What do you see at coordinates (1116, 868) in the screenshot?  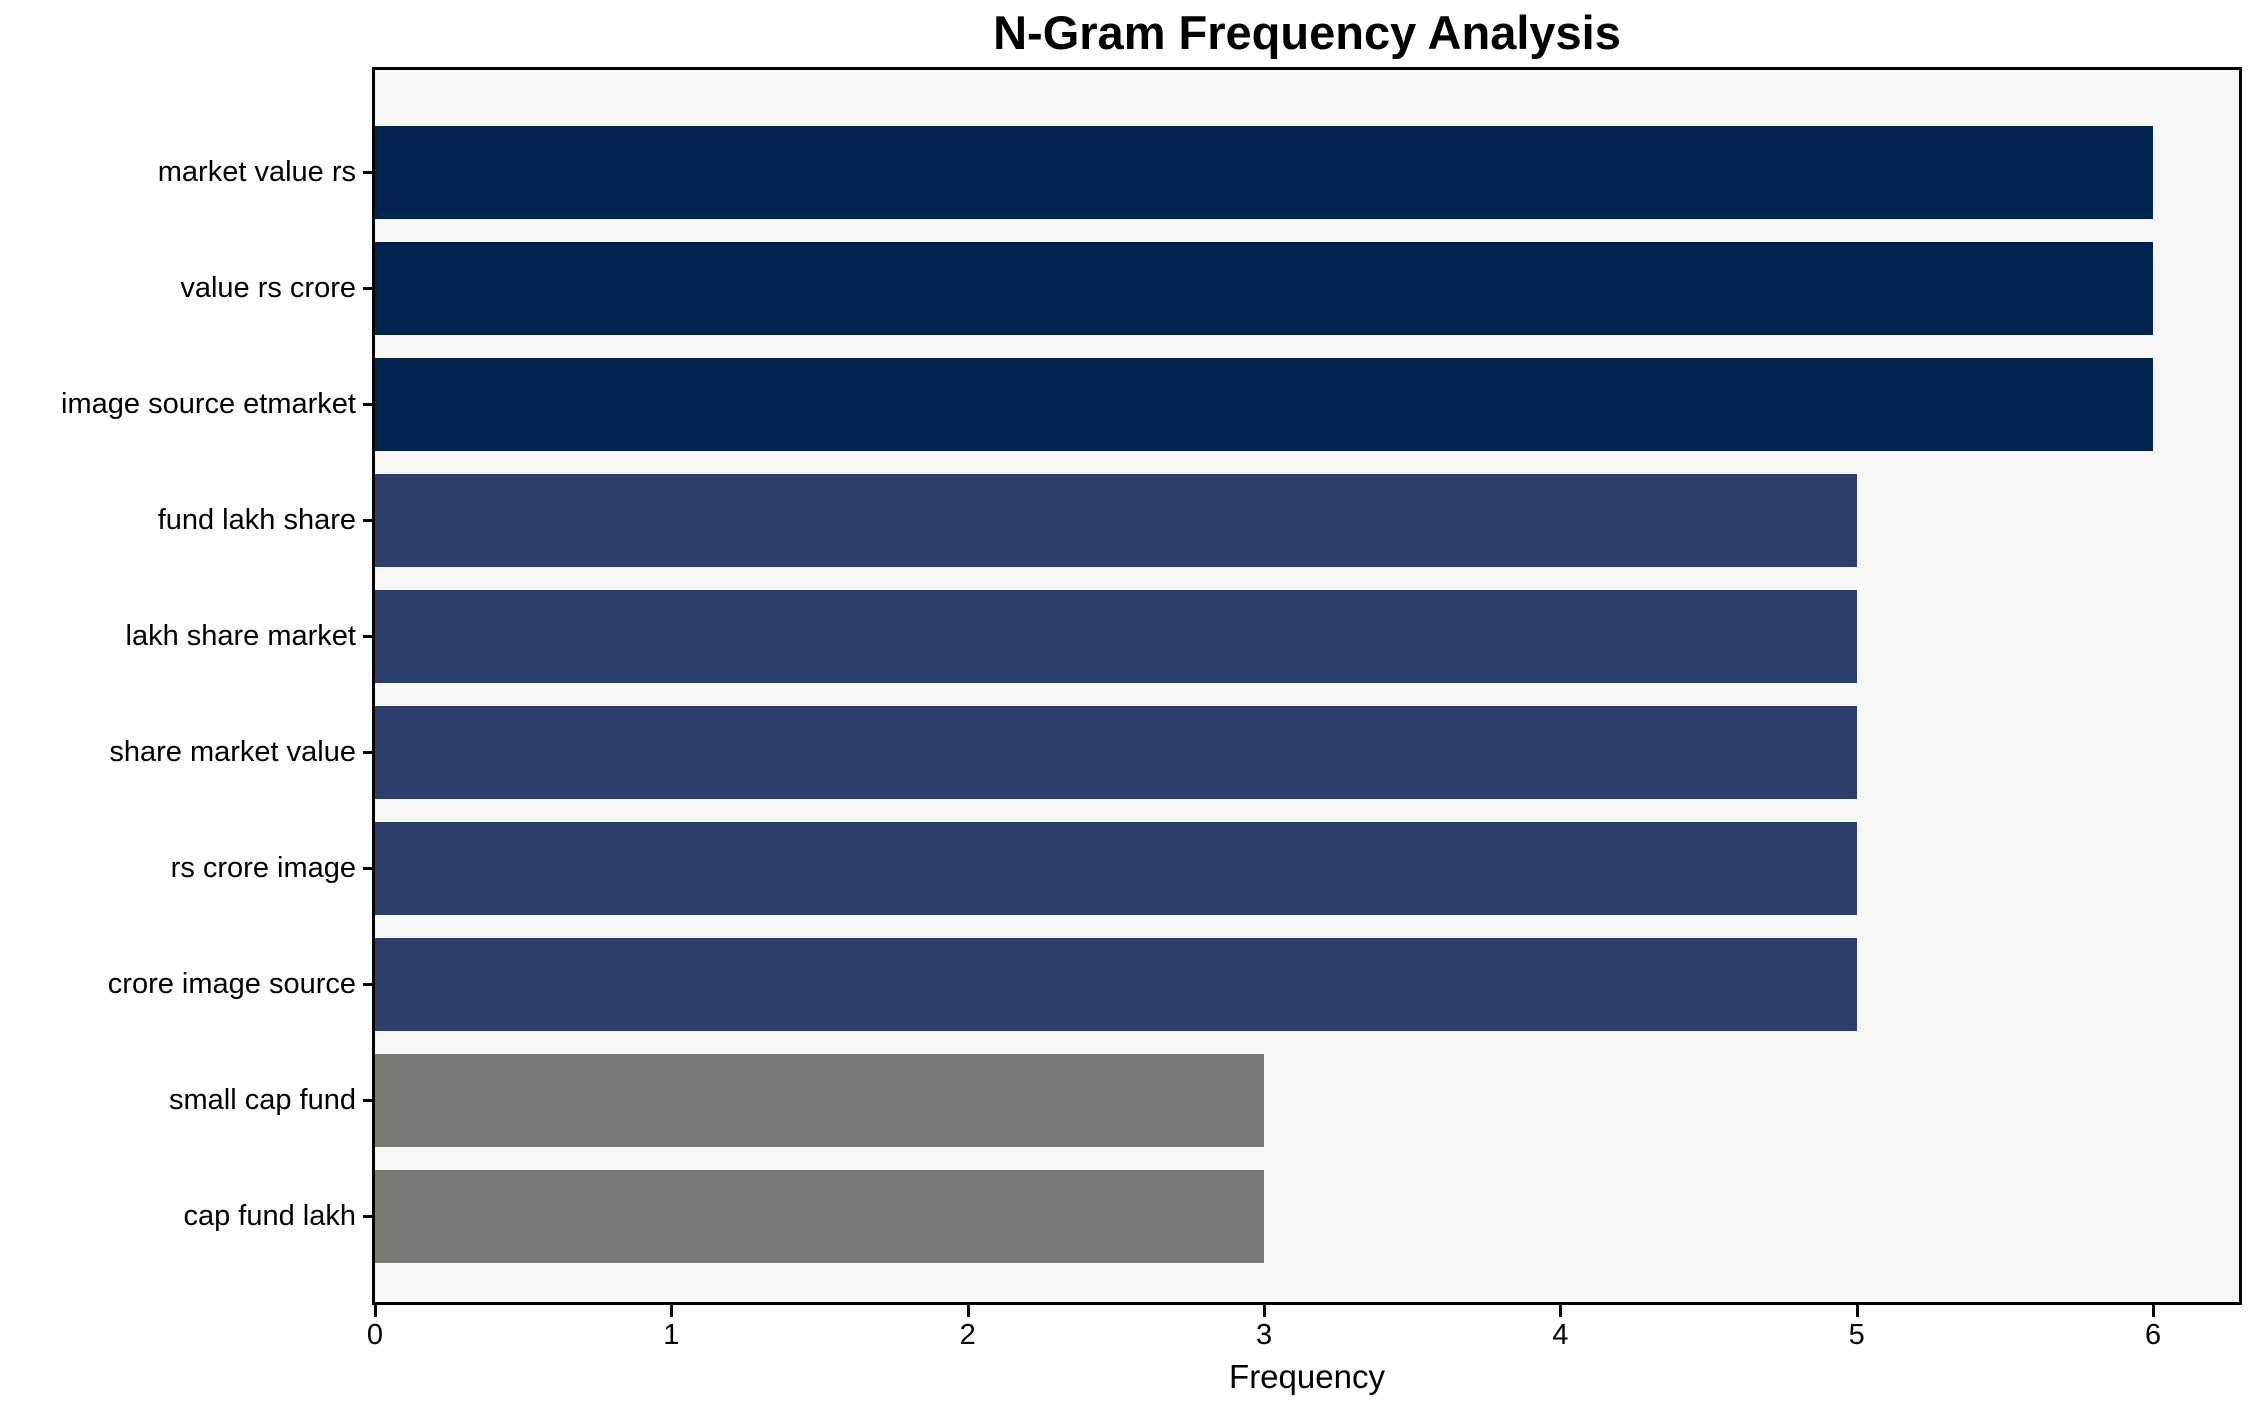 I see `bar-rs-crore-image` at bounding box center [1116, 868].